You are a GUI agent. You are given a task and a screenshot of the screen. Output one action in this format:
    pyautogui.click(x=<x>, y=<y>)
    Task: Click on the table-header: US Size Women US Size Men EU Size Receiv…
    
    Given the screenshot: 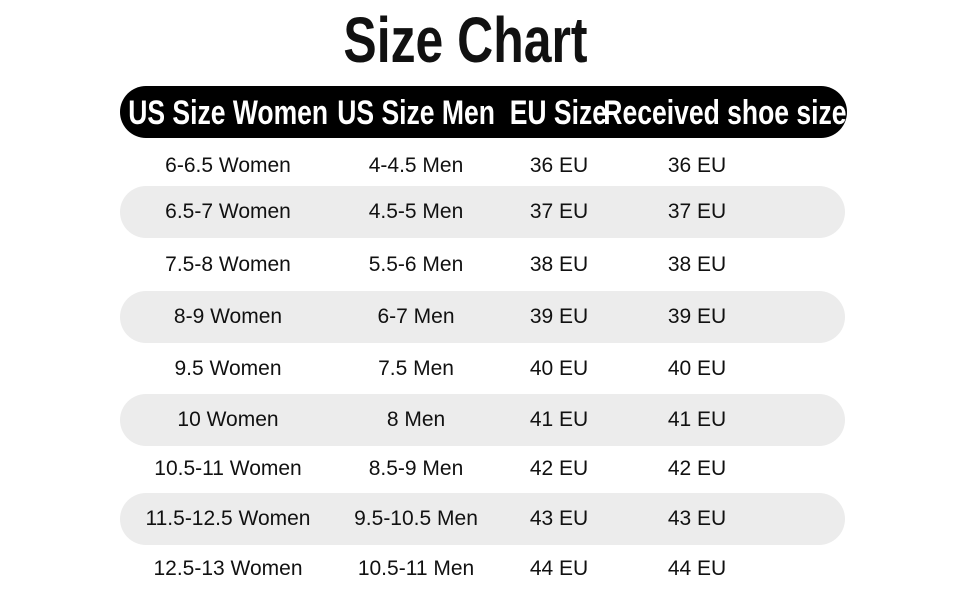 What is the action you would take?
    pyautogui.click(x=483, y=112)
    